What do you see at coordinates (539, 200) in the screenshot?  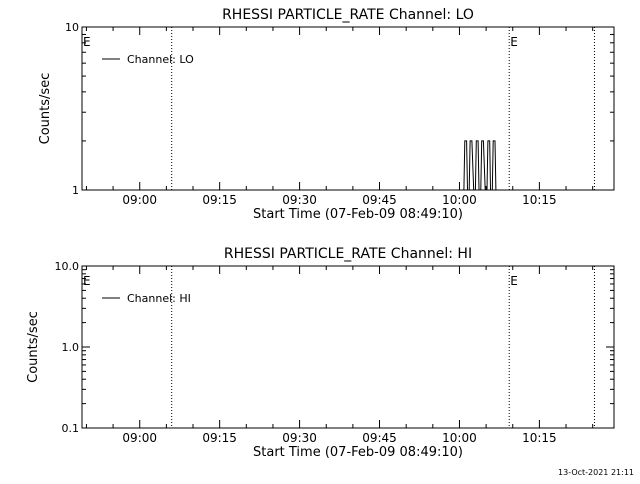 I see `panel1-x-tick-label: 10:15` at bounding box center [539, 200].